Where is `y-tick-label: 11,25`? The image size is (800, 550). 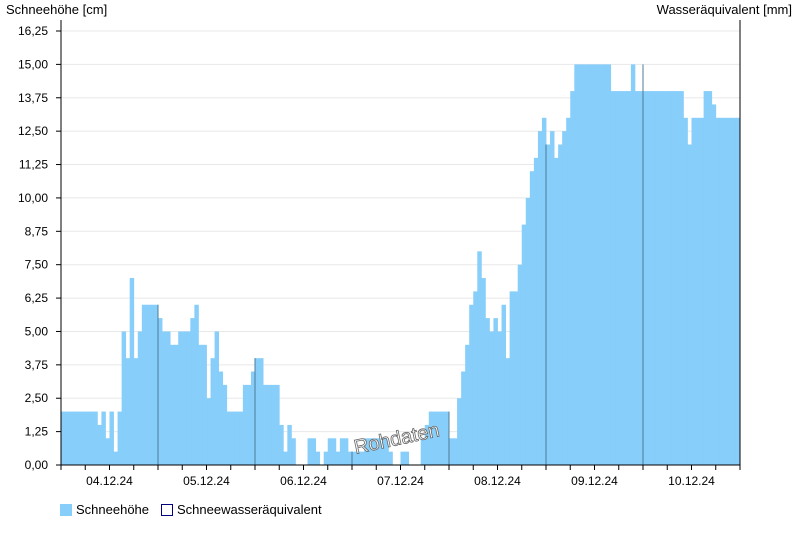 y-tick-label: 11,25 is located at coordinates (33, 165).